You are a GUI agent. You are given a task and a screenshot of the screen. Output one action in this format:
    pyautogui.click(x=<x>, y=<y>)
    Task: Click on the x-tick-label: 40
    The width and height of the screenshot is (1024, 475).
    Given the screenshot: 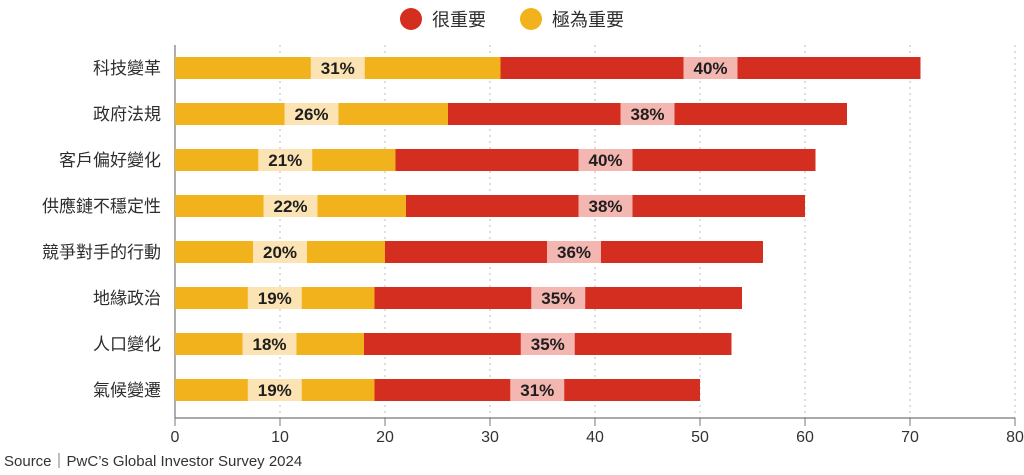 What is the action you would take?
    pyautogui.click(x=595, y=437)
    